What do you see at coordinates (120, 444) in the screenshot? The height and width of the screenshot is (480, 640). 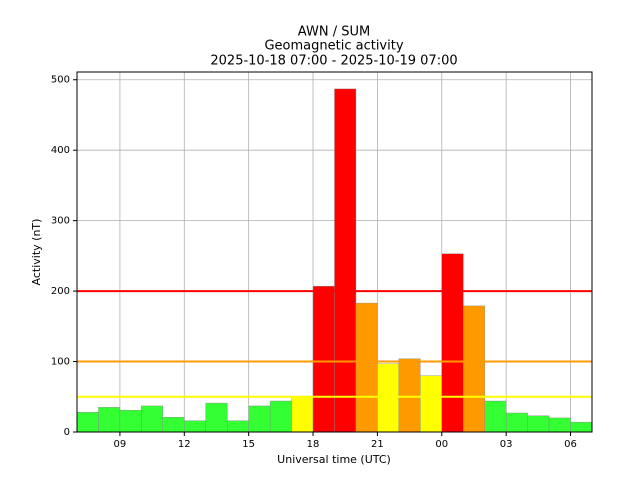 I see `x-tick-label: 09` at bounding box center [120, 444].